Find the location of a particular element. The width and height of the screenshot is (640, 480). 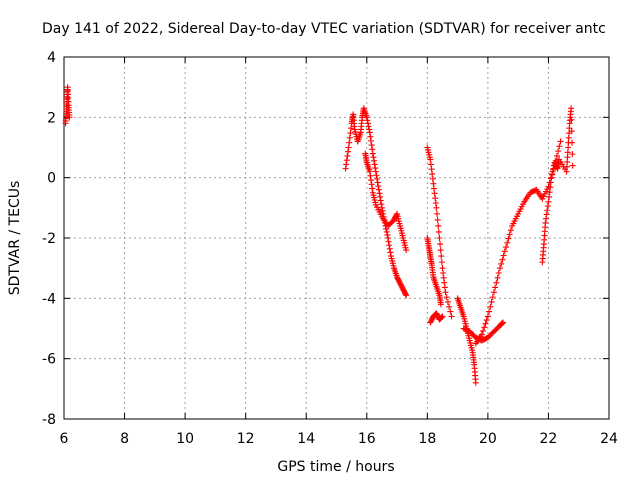

y-tick-label: -6 is located at coordinates (49, 360).